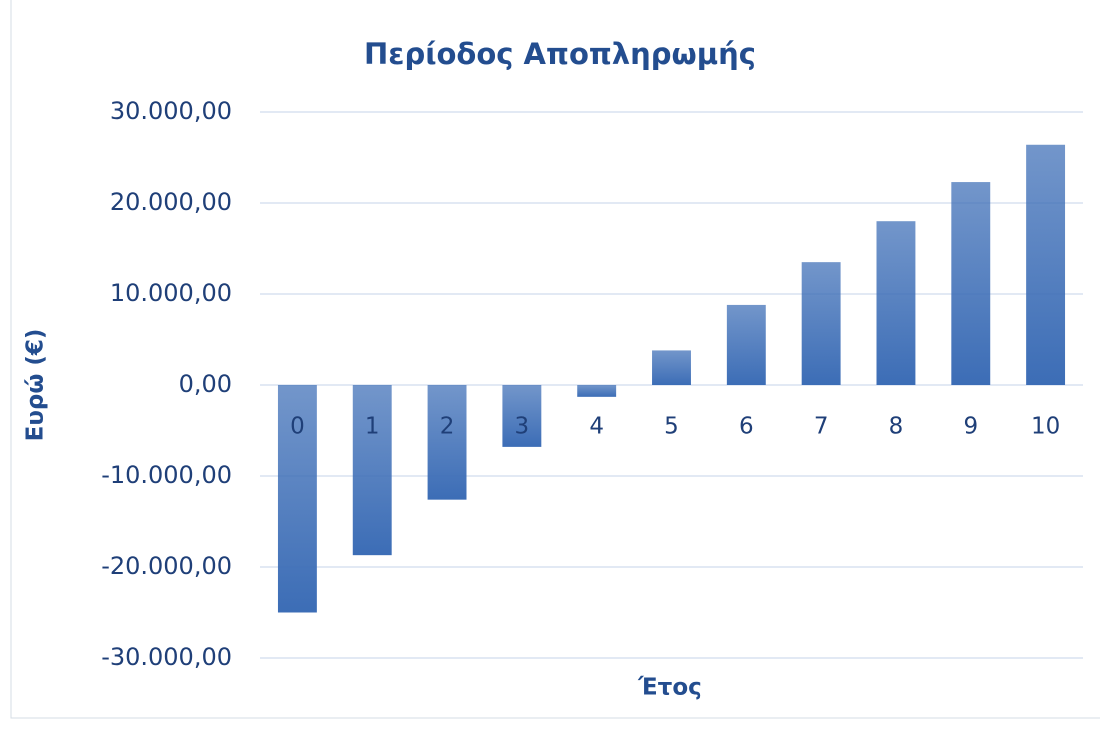 The image size is (1100, 730). What do you see at coordinates (36, 385) in the screenshot?
I see `y-axis-label: Ευρώ (€)` at bounding box center [36, 385].